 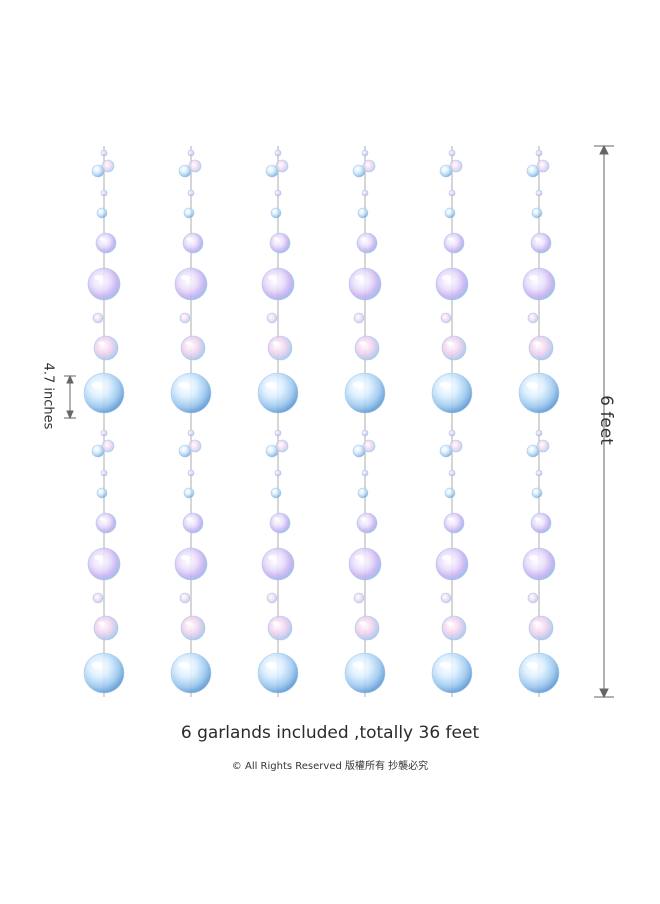 What do you see at coordinates (70, 397) in the screenshot?
I see `spacing-dimension-arrow` at bounding box center [70, 397].